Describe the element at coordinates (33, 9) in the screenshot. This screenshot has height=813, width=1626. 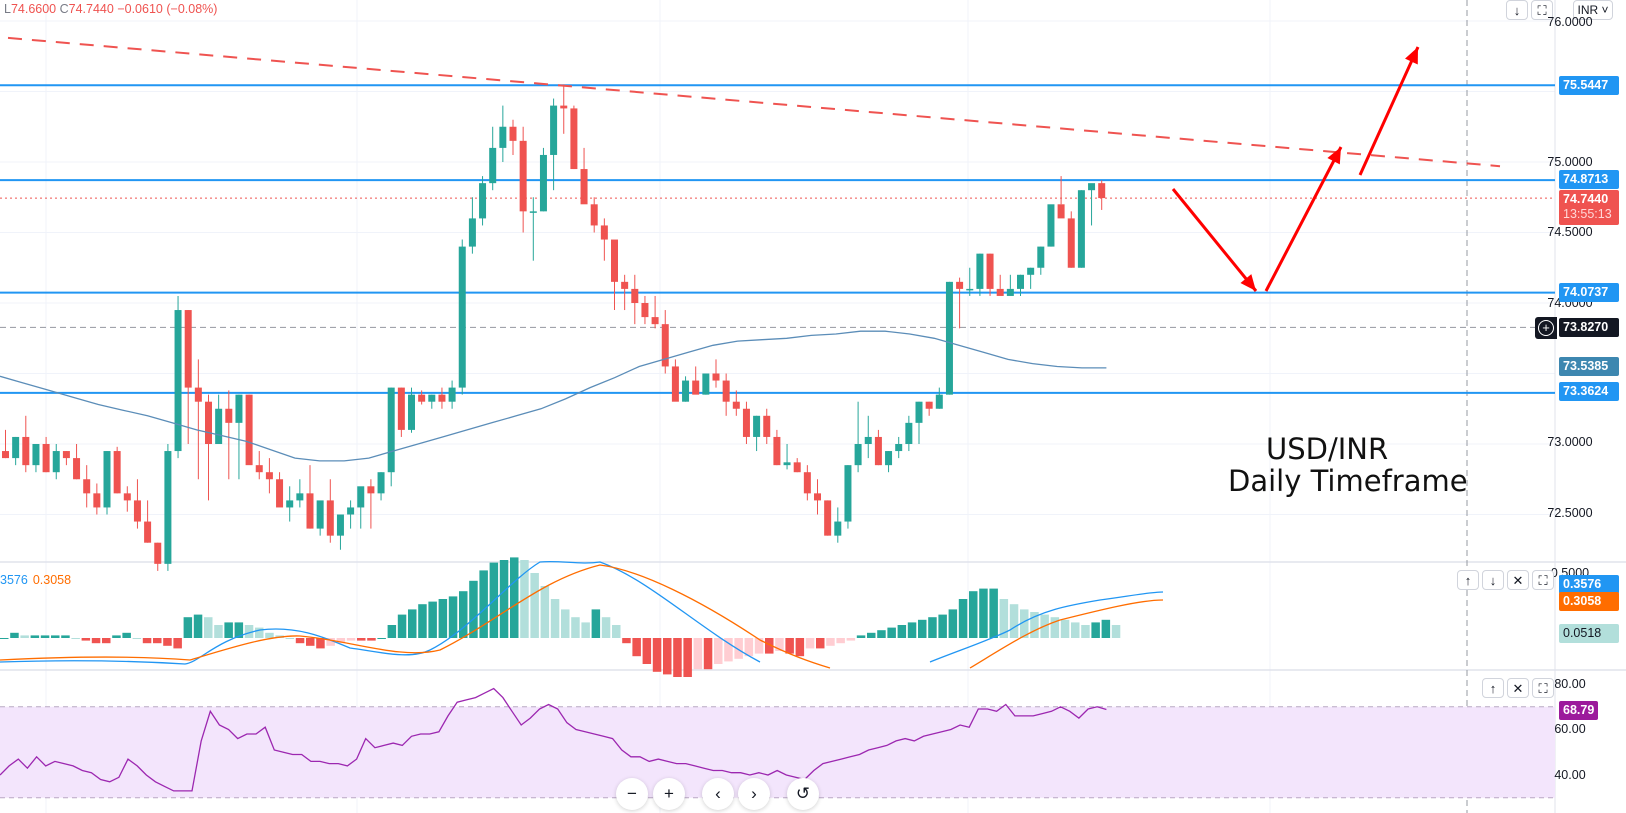
I see `low-value: 74.6600` at that location.